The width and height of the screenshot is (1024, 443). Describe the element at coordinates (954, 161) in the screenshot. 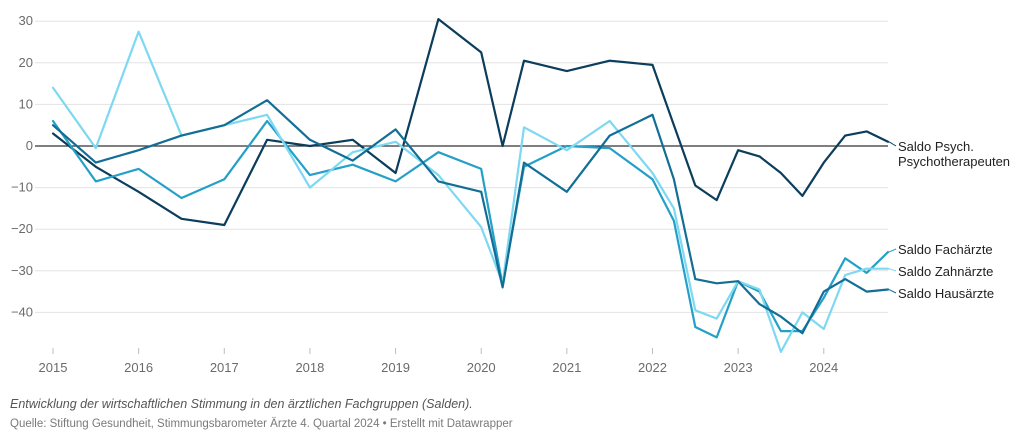

I see `series-label: Psychotherapeuten` at that location.